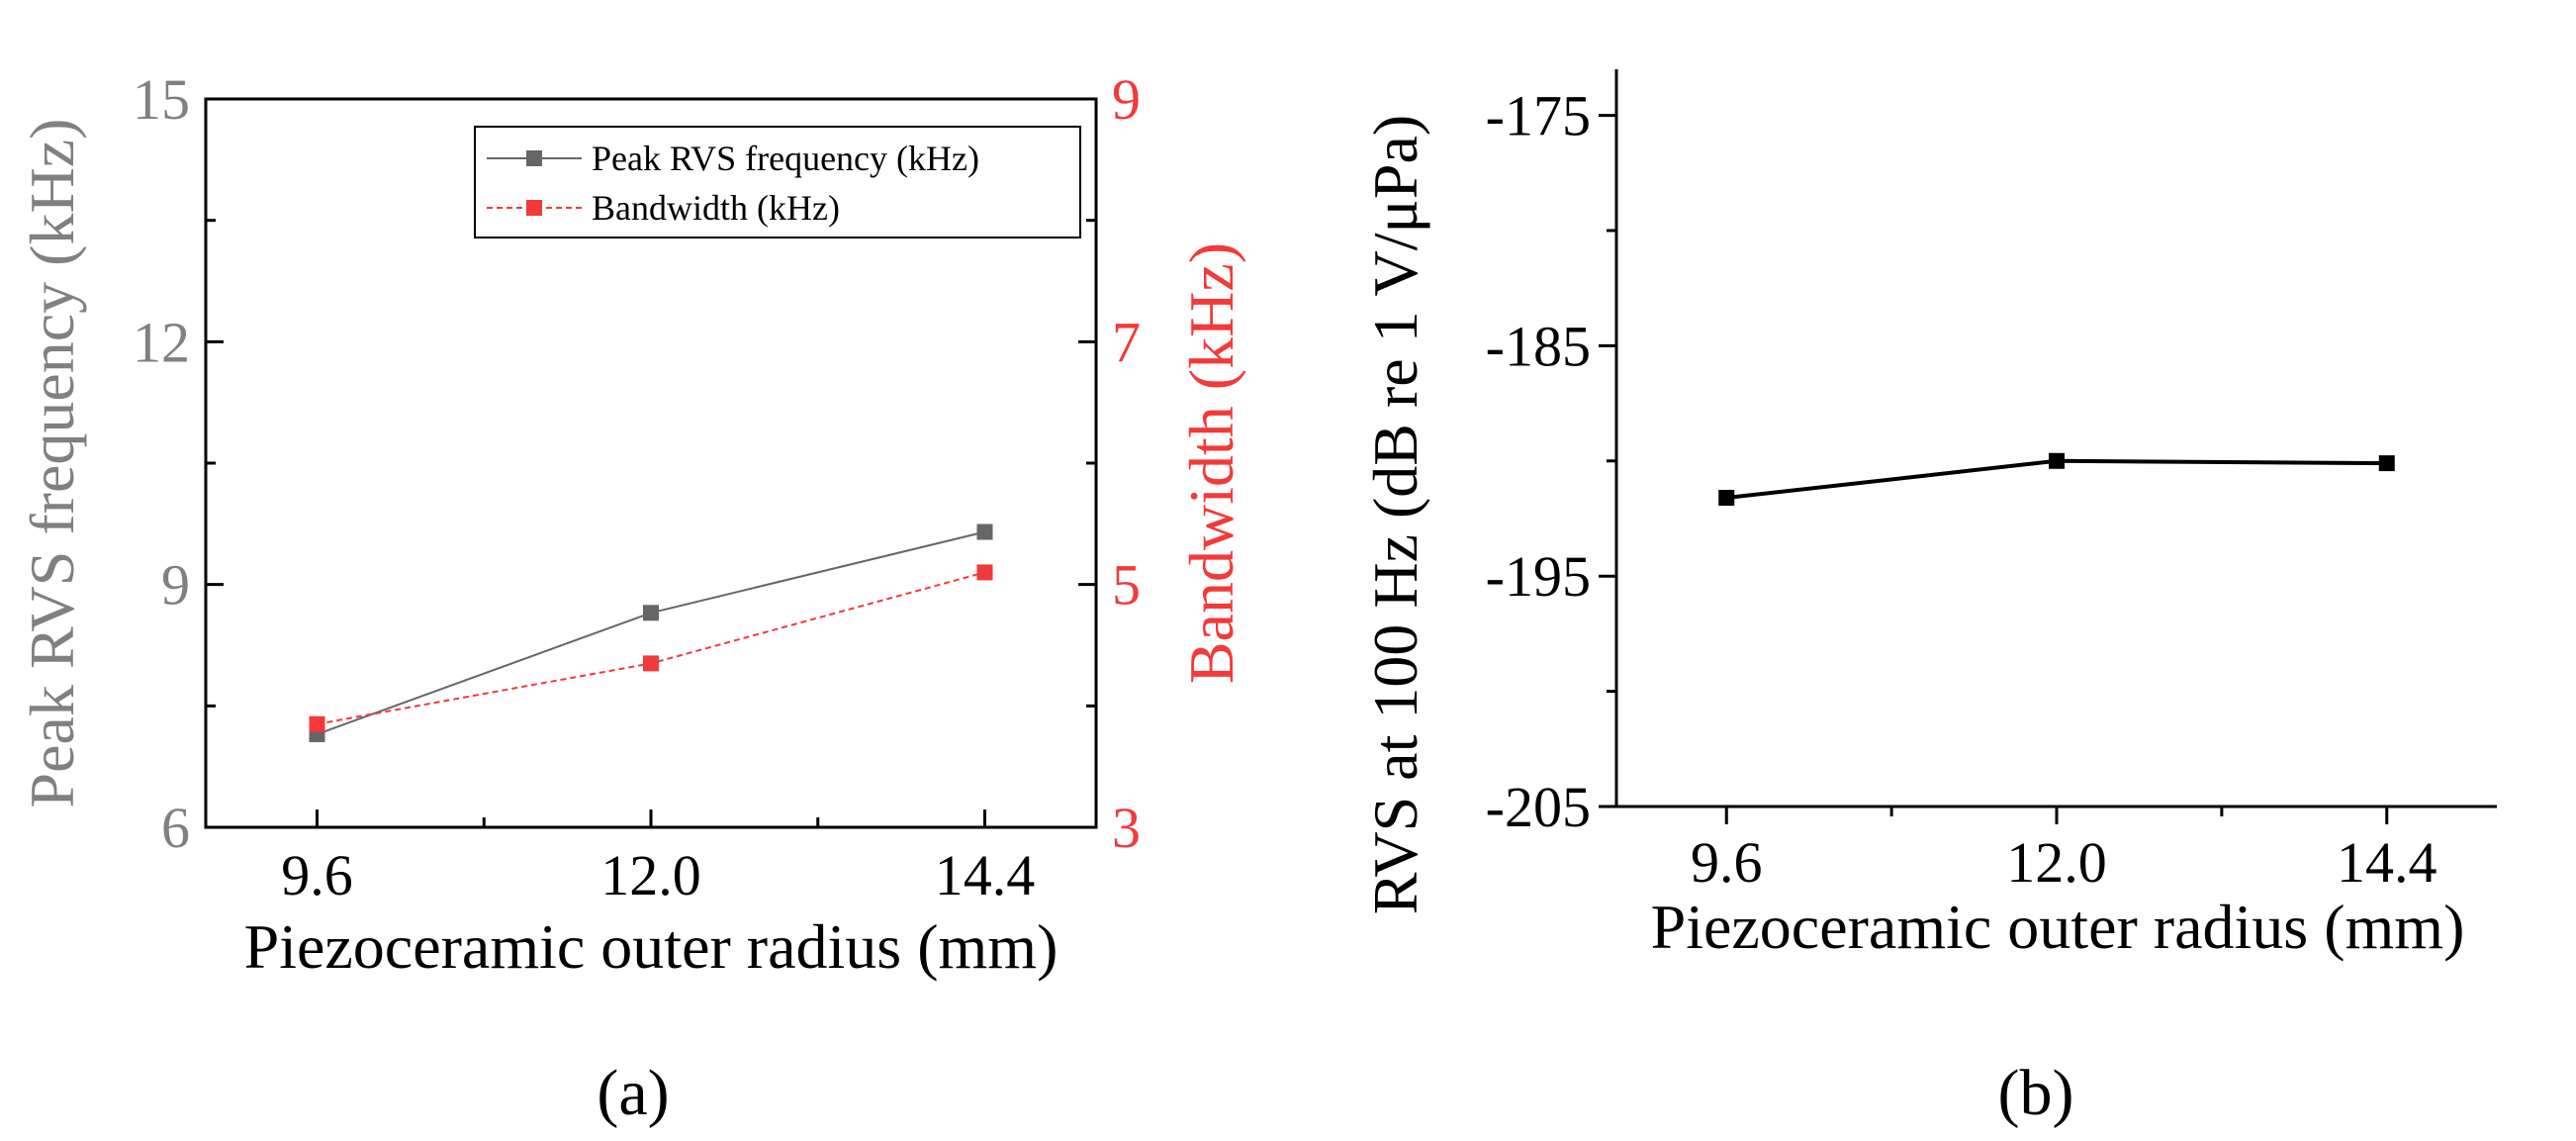 This screenshot has width=2576, height=1141. I want to click on panel-a-legend: Peak RVS frequency (kHz) Bandwidth (kHz), so click(777, 182).